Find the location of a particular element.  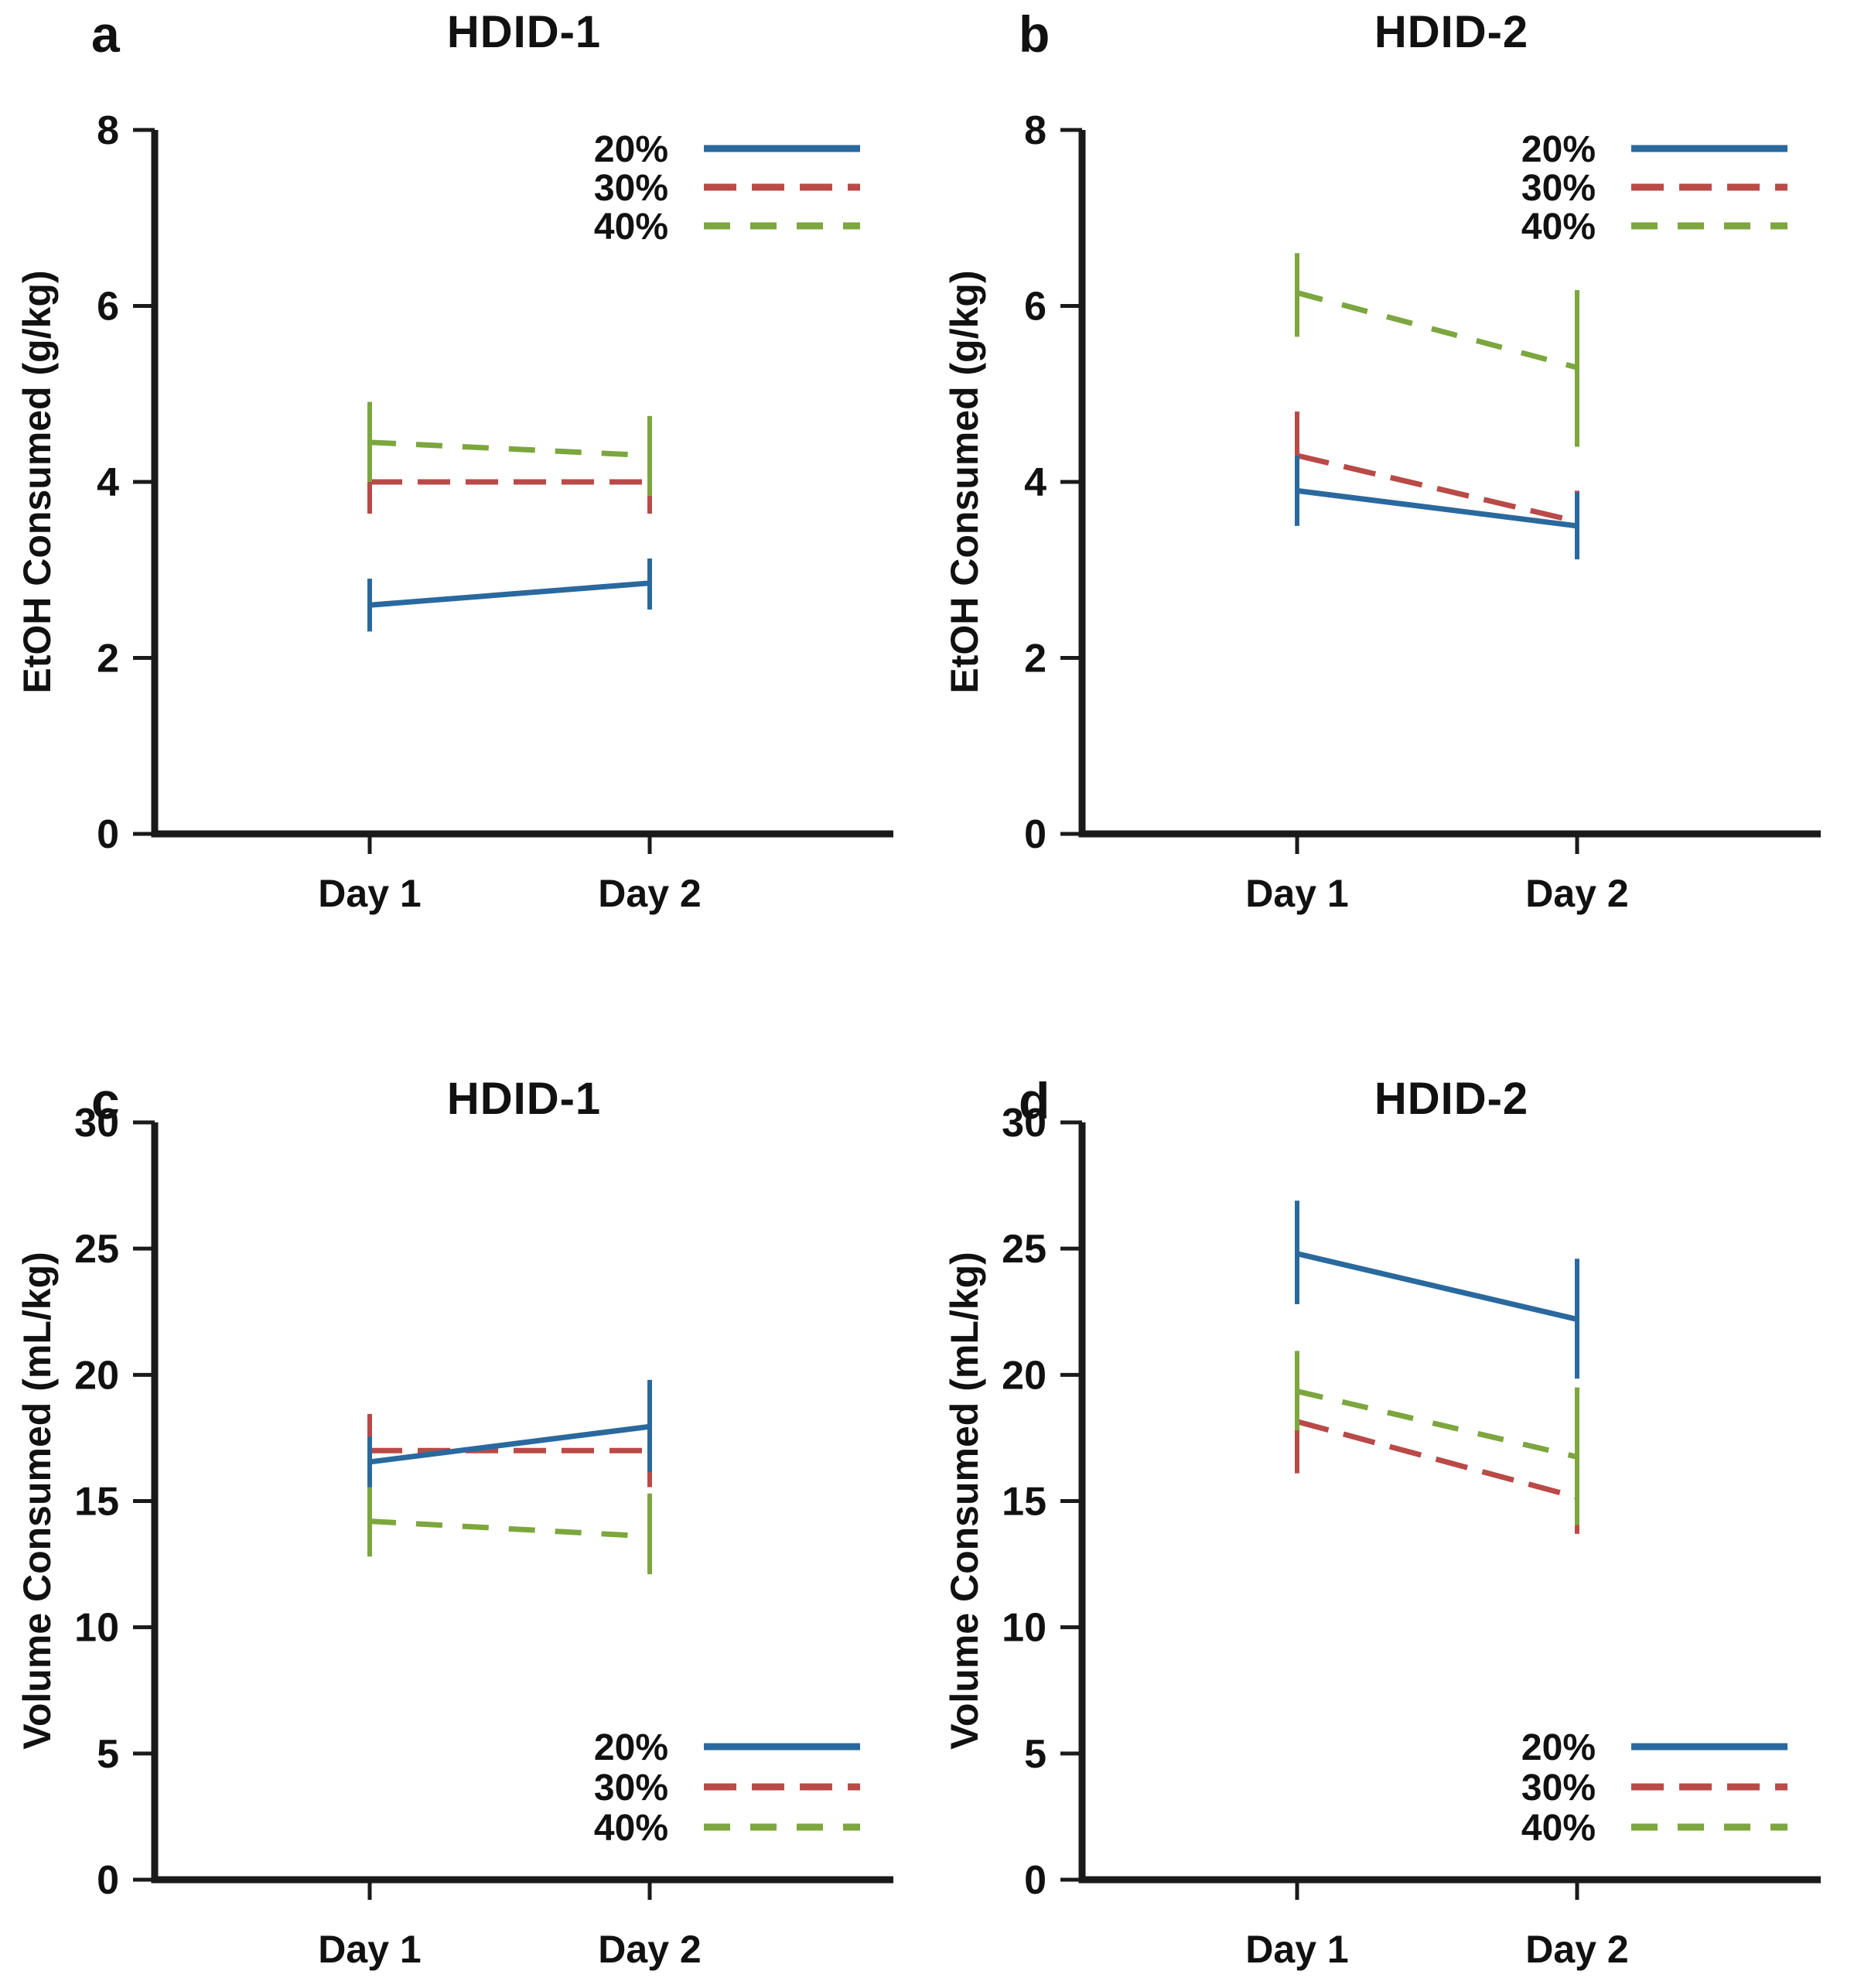

panel-title-c: HDID-1 is located at coordinates (524, 1099).